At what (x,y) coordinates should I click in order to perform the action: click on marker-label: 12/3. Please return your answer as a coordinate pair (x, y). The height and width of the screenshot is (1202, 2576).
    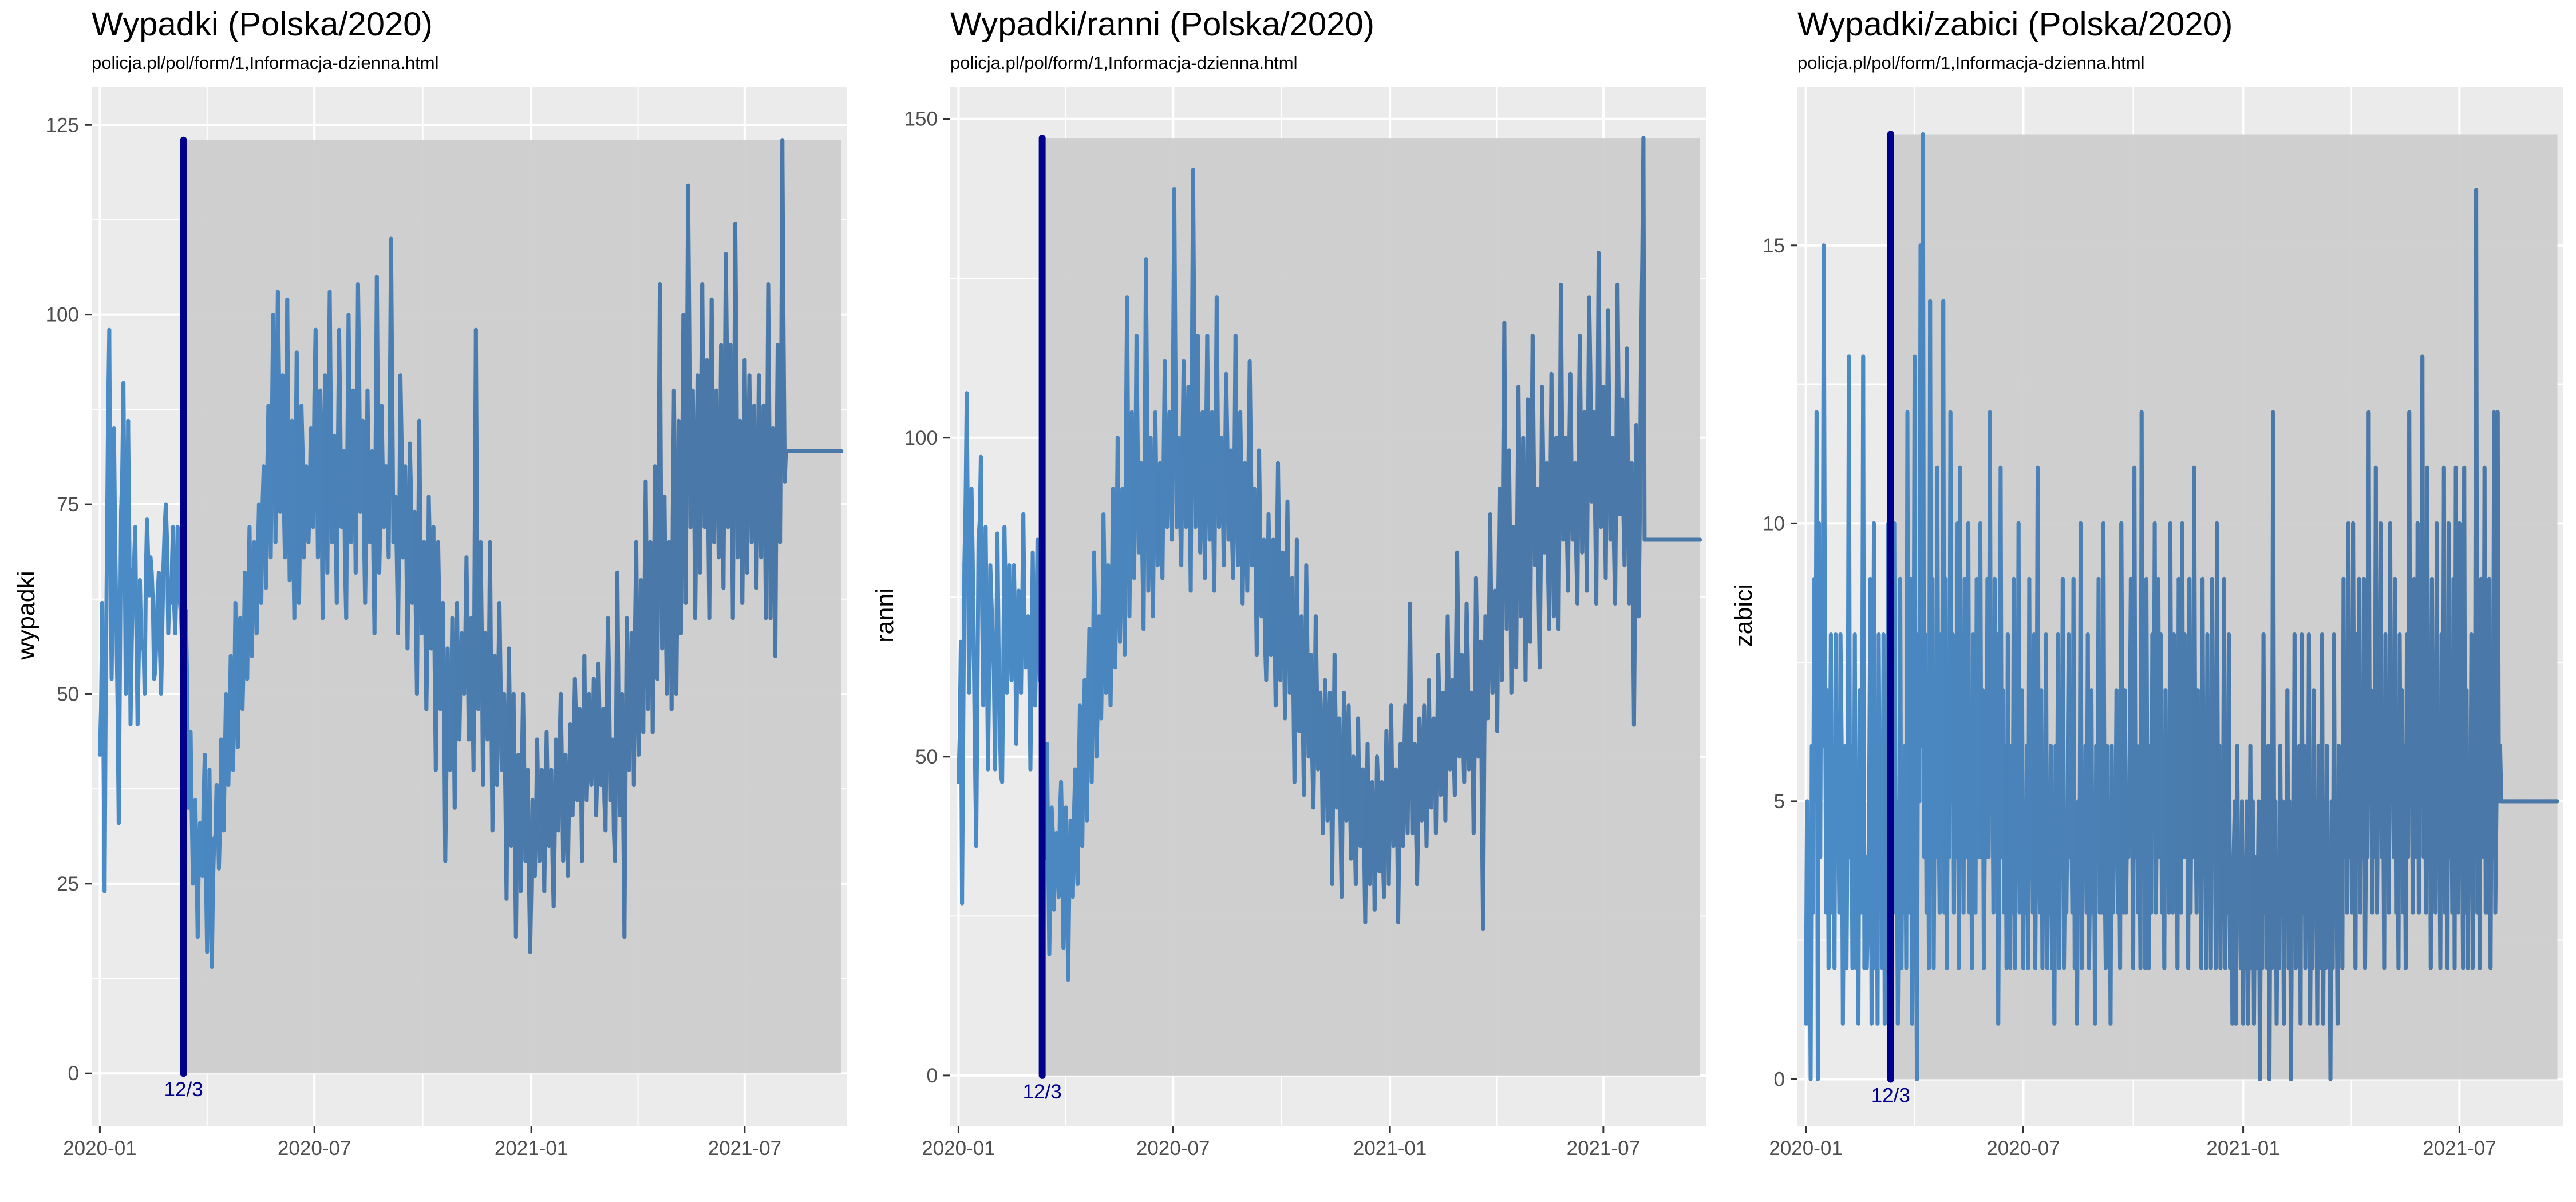
    Looking at the image, I should click on (1890, 1095).